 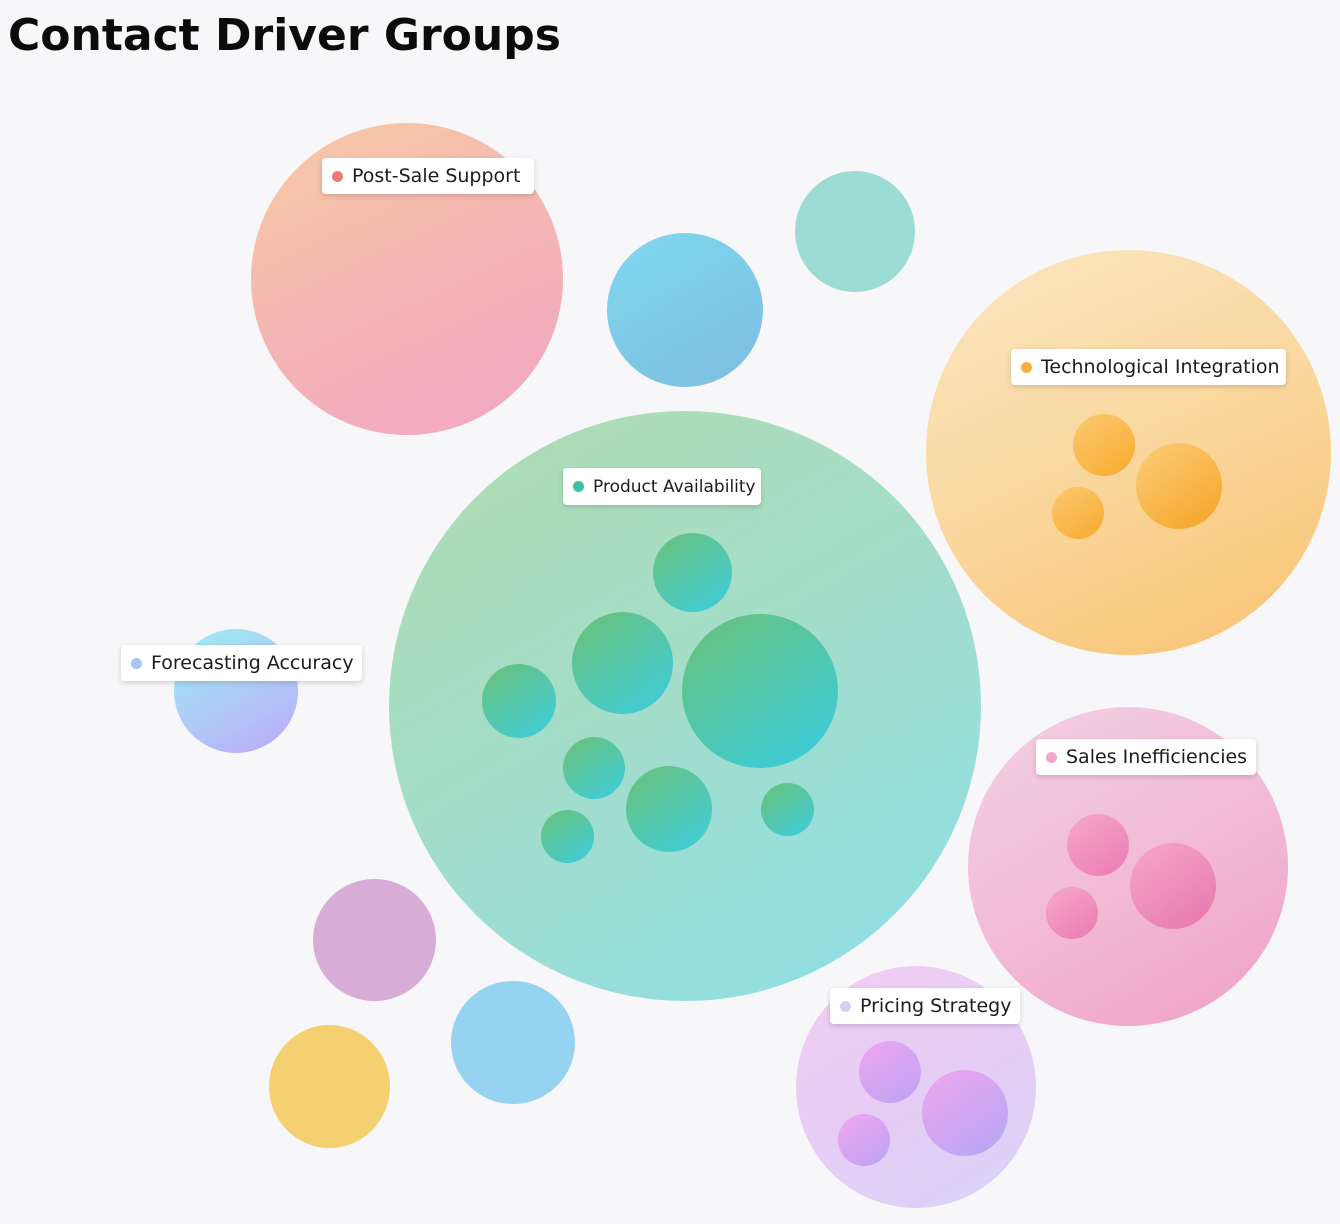 What do you see at coordinates (436, 176) in the screenshot?
I see `group-label-text: Post-Sale Support` at bounding box center [436, 176].